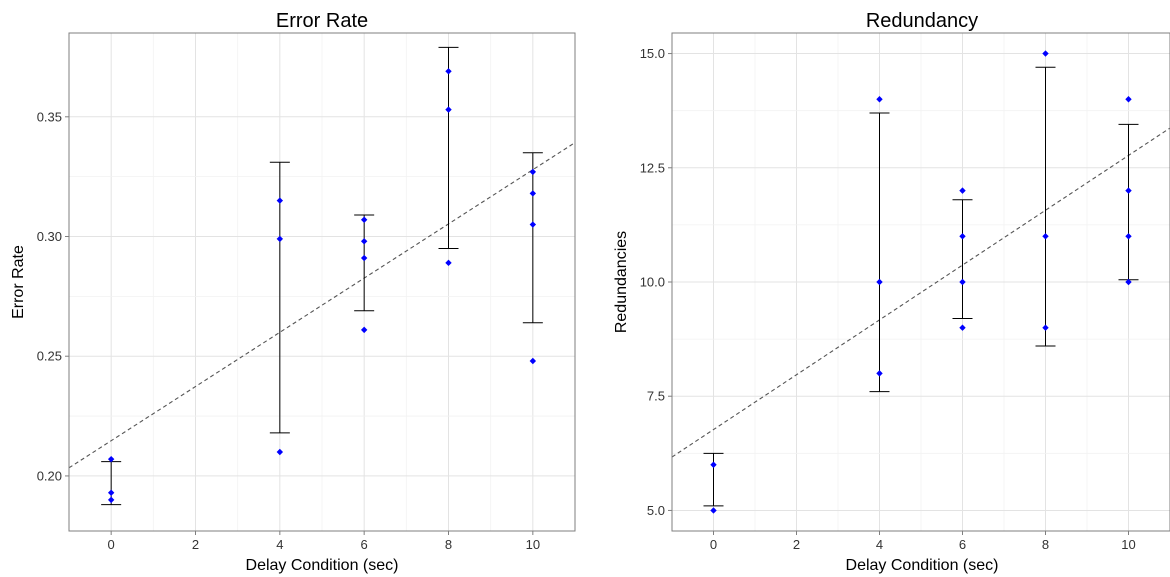  What do you see at coordinates (922, 21) in the screenshot?
I see `redundancy-title: Redundancy` at bounding box center [922, 21].